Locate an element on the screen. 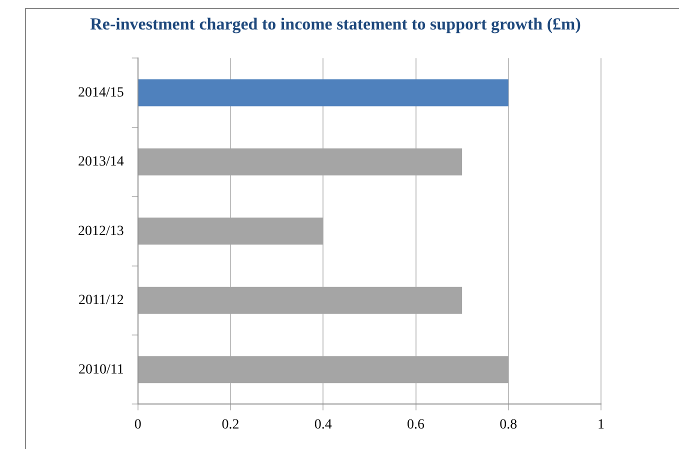  y-tick-label: 2012/13 is located at coordinates (101, 231).